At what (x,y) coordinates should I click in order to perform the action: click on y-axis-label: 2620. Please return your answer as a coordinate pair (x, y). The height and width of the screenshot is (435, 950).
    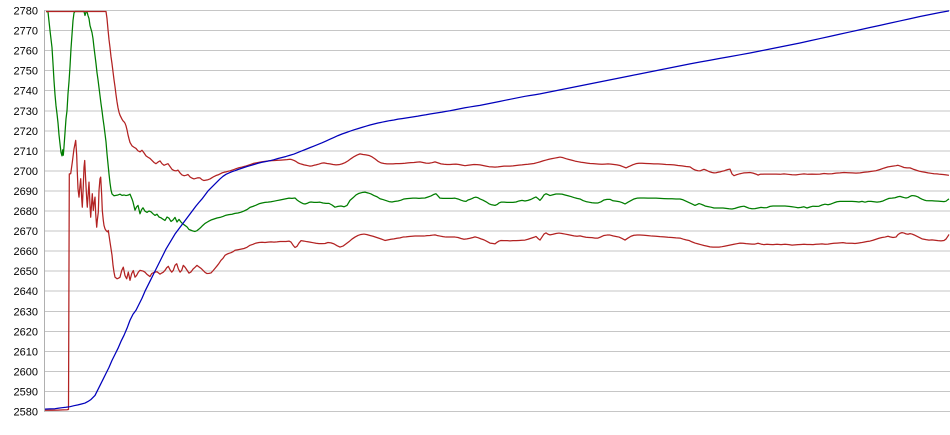
    Looking at the image, I should click on (26, 332).